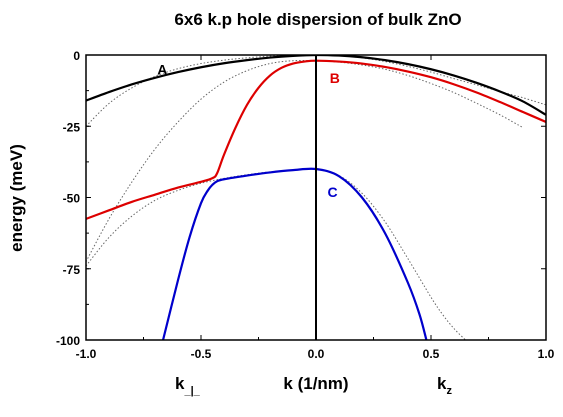  I want to click on y-tick-labels: 0 -25 -50 -75 -100, so click(68, 198).